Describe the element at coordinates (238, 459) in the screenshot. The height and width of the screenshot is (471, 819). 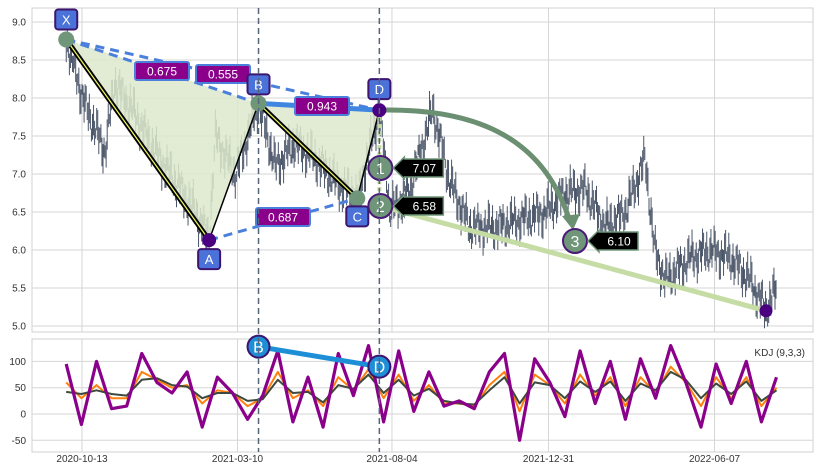
I see `x-tick-label: 2021-03-10` at that location.